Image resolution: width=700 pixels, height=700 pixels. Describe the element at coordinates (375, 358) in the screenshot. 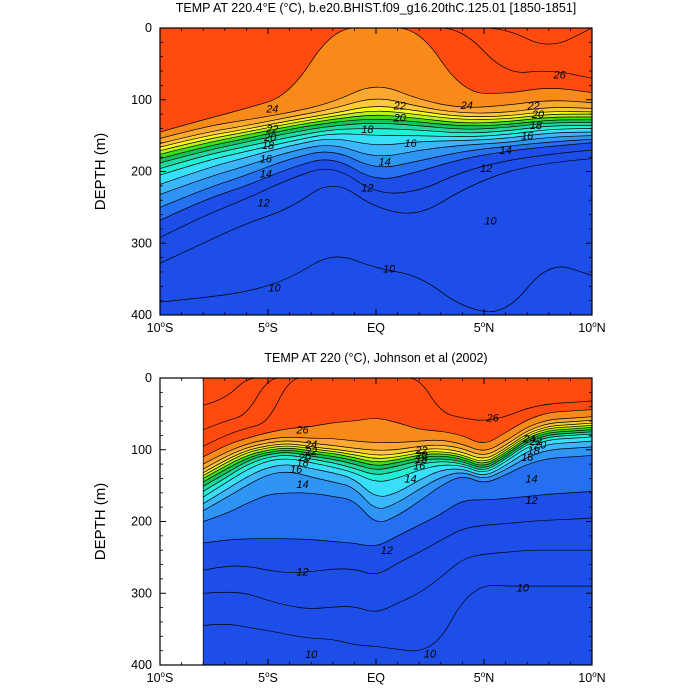

I see `panel-title: TEMP AT 220 (°C), Johnson et al (2002)` at that location.